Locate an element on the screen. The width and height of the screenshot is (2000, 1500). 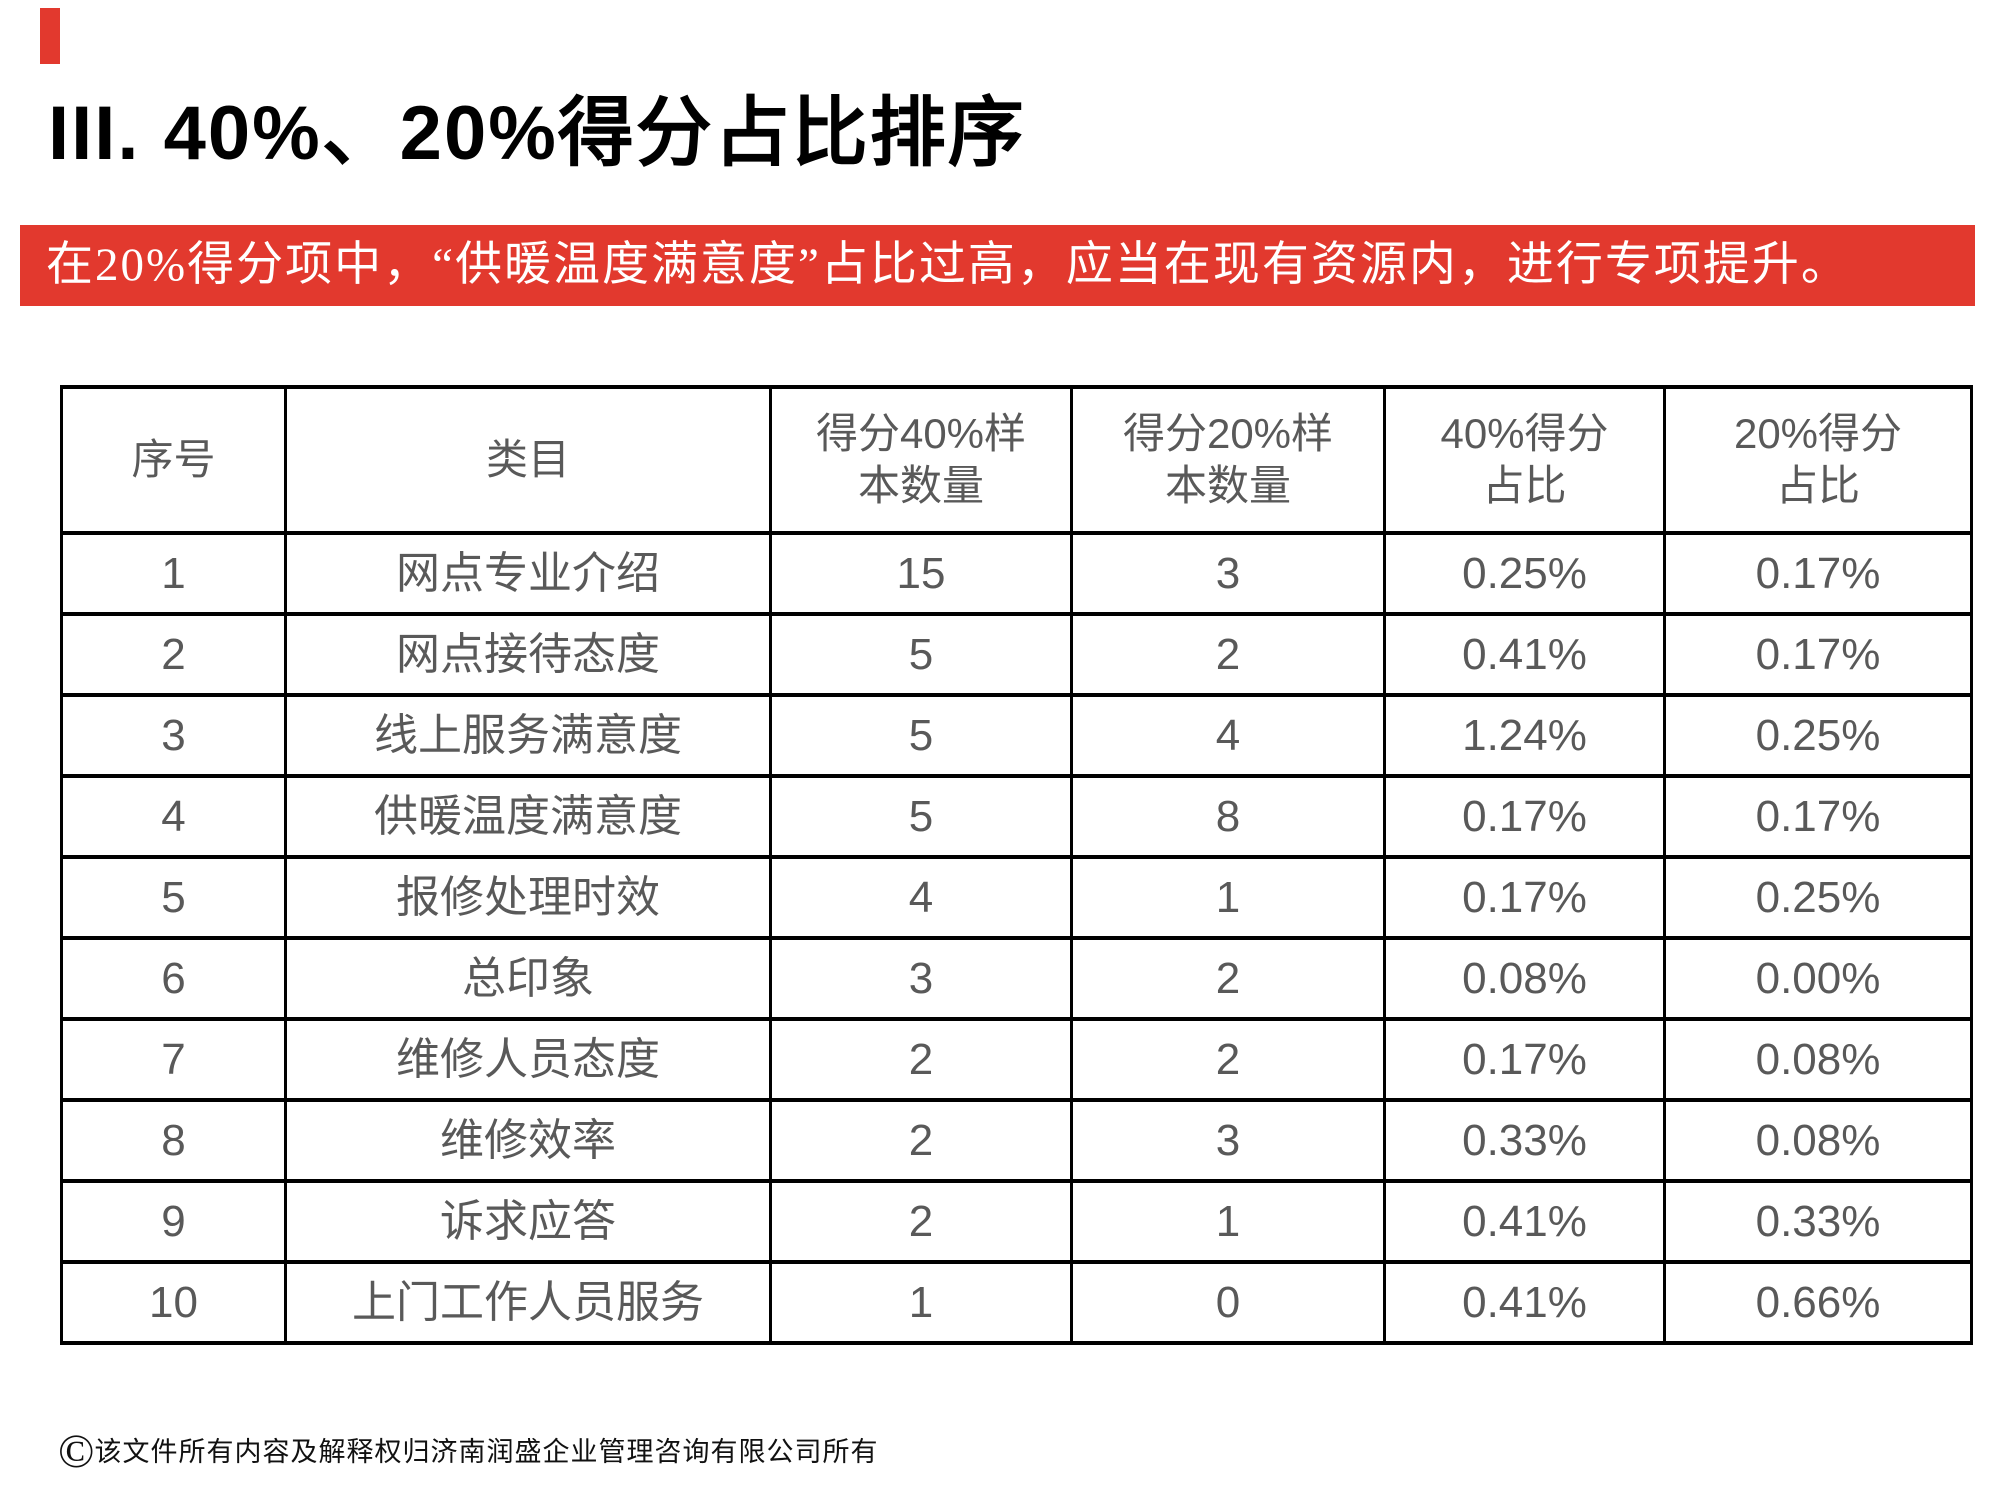
table-row: 7 维修人员态度 2 2 0.17% 0.08% is located at coordinates (1016, 1059).